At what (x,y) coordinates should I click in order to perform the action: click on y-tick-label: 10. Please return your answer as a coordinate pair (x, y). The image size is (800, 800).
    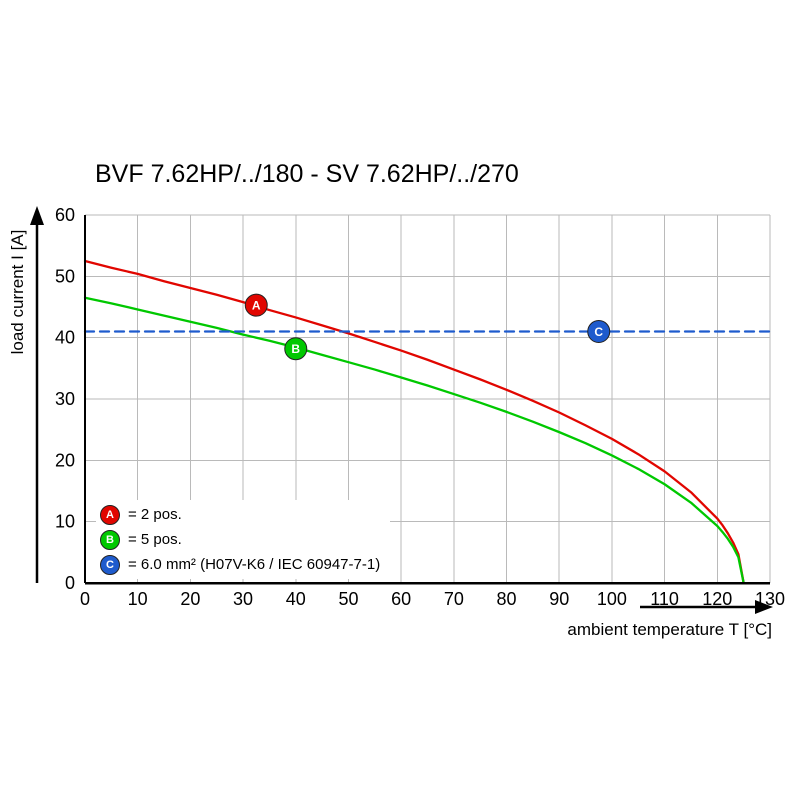
    Looking at the image, I should click on (65, 522).